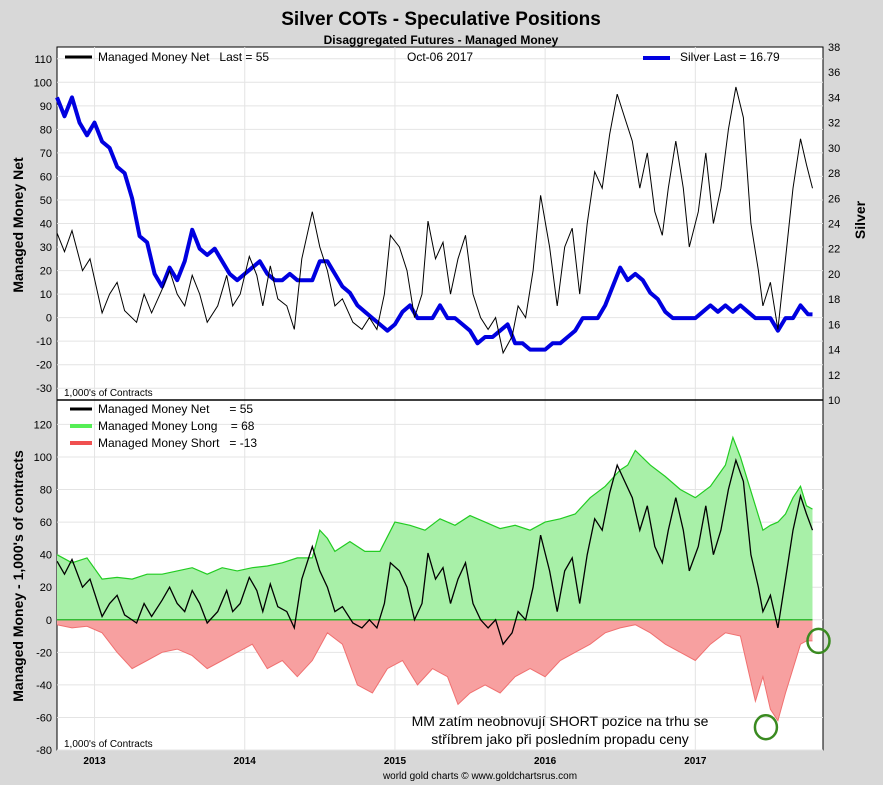  I want to click on xtick-label: 2013, so click(94, 761).